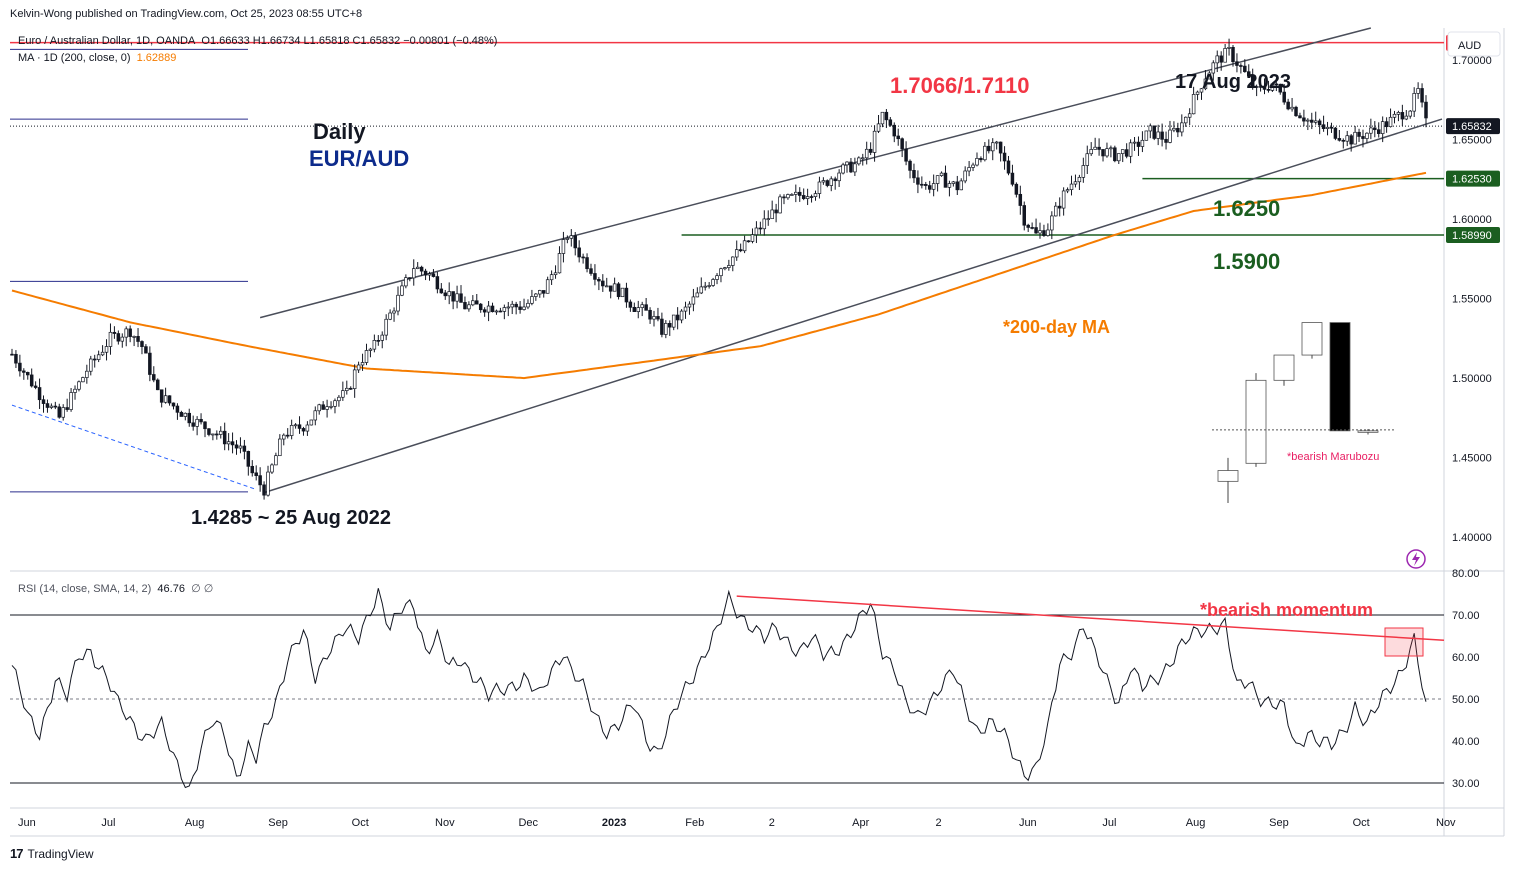 This screenshot has height=871, width=1514. Describe the element at coordinates (1196, 823) in the screenshot. I see `time-tick-label: Aug` at that location.